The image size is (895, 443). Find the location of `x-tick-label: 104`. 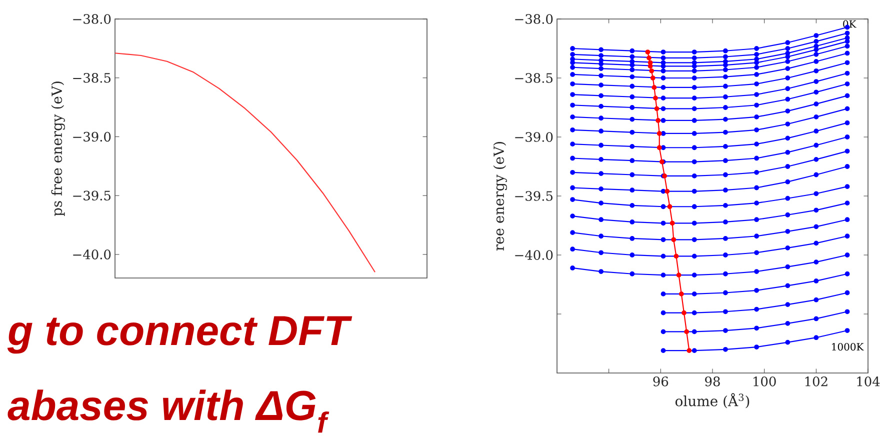

x-tick-label: 104 is located at coordinates (868, 381).